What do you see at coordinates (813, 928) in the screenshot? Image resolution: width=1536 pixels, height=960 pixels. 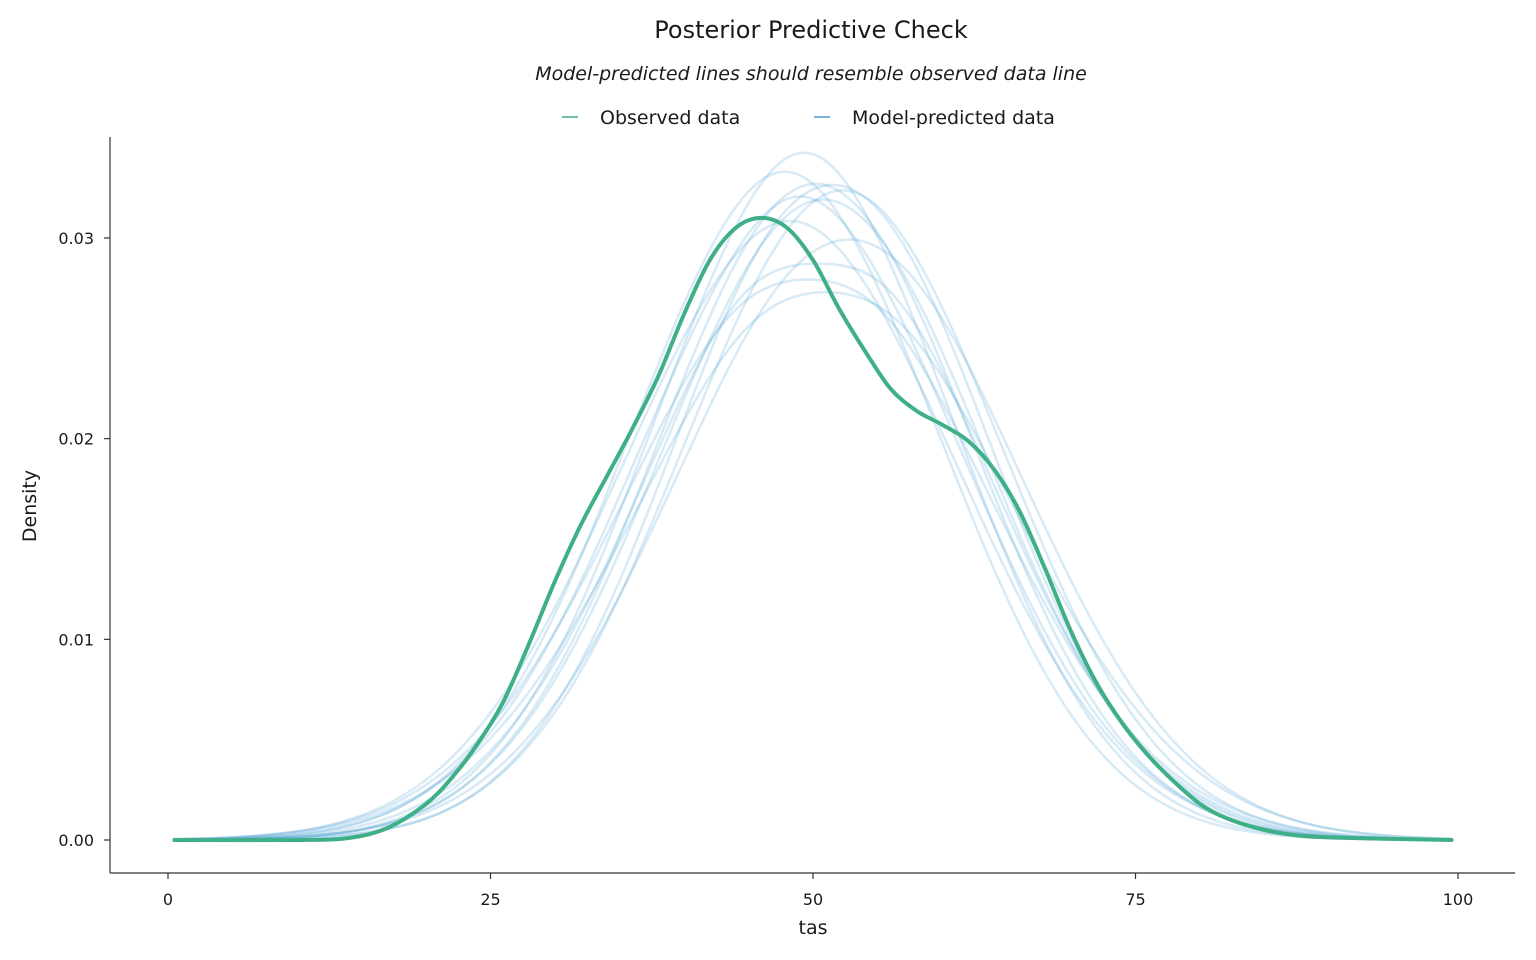 I see `x-axis-label: tas` at bounding box center [813, 928].